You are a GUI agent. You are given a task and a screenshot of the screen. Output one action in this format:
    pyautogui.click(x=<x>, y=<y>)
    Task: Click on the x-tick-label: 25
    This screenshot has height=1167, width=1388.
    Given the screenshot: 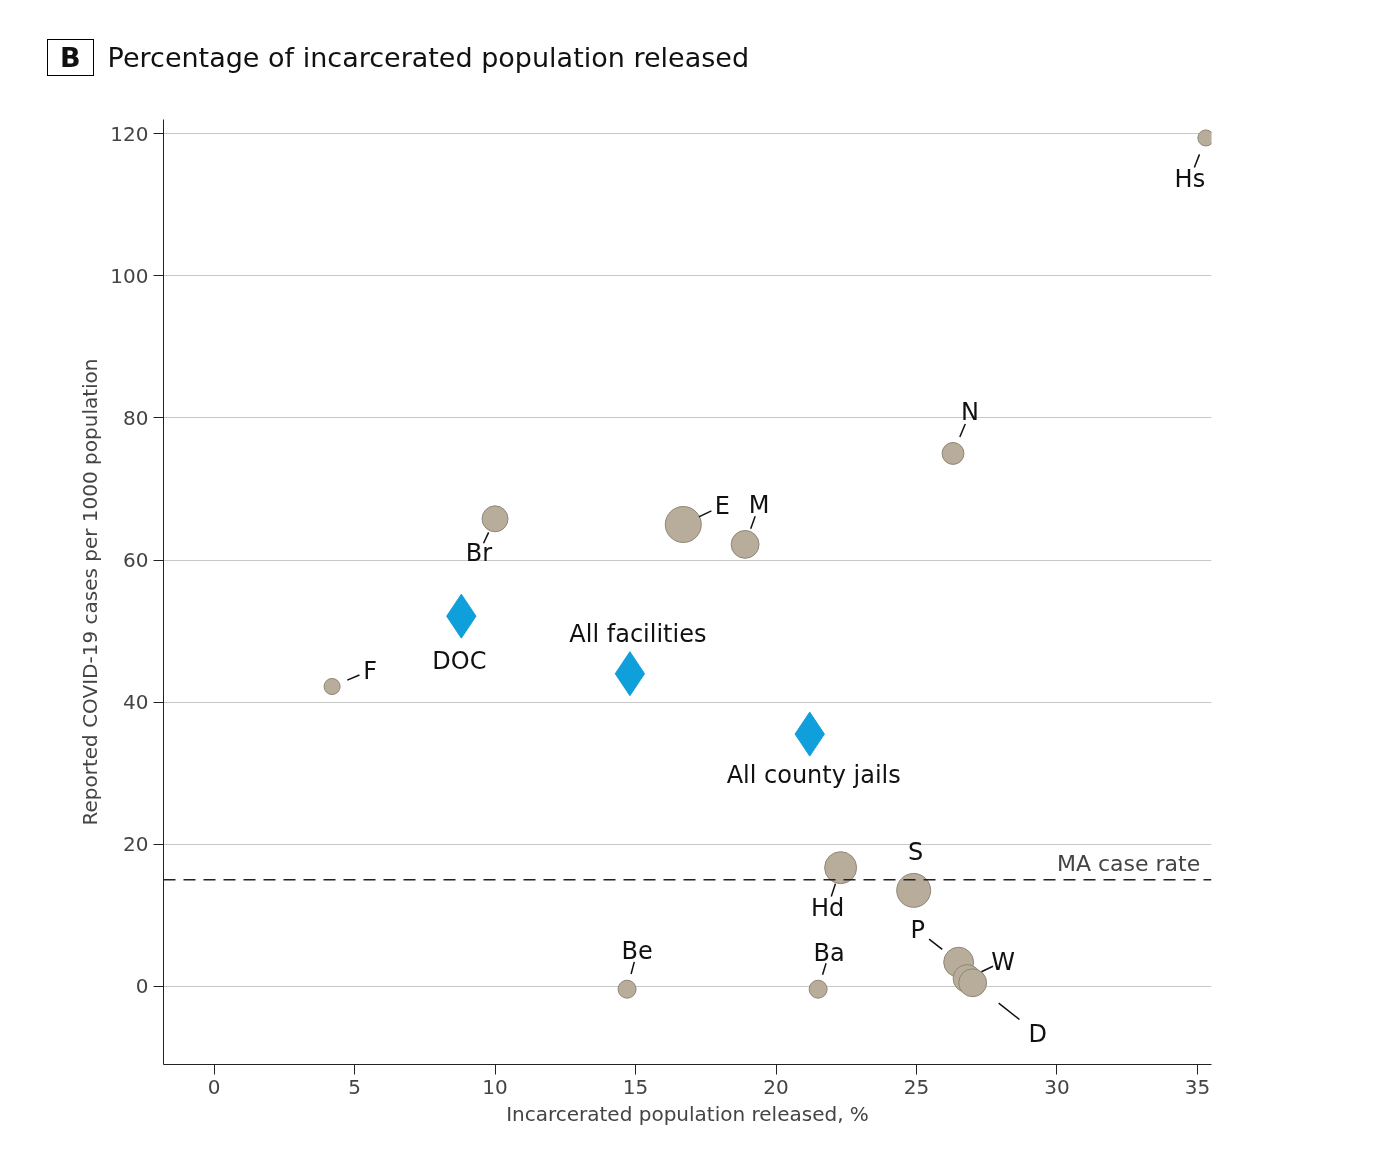 What is the action you would take?
    pyautogui.click(x=916, y=1086)
    